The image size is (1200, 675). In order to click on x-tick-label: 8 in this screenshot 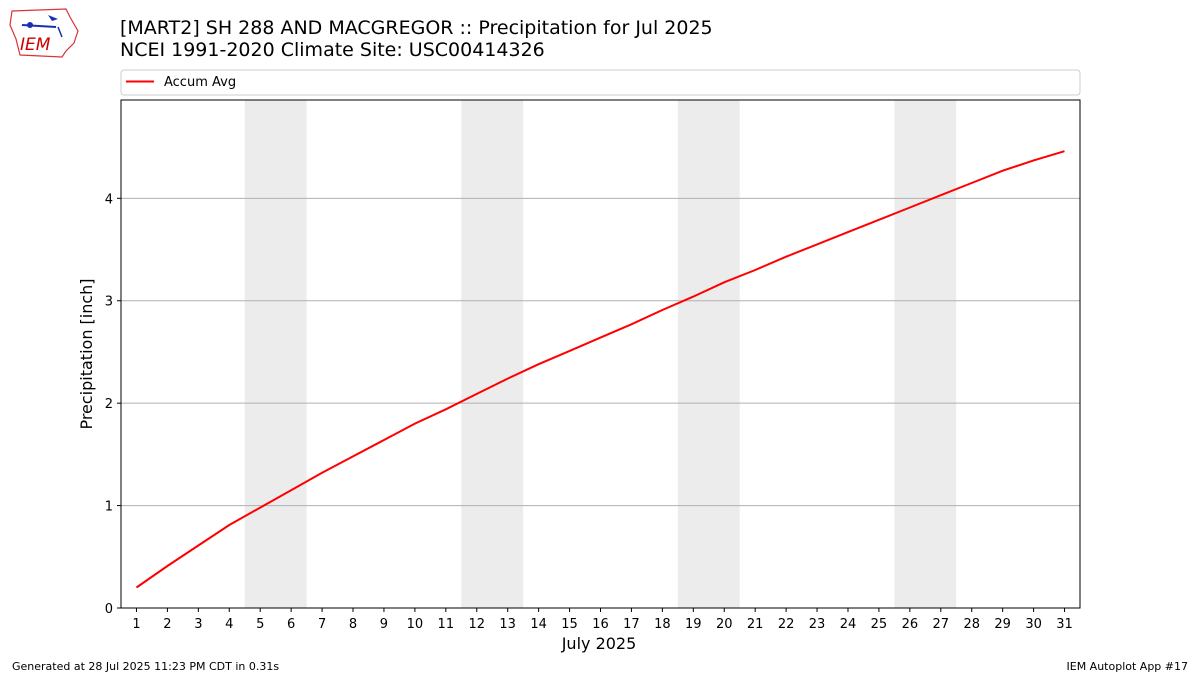, I will do `click(353, 624)`.